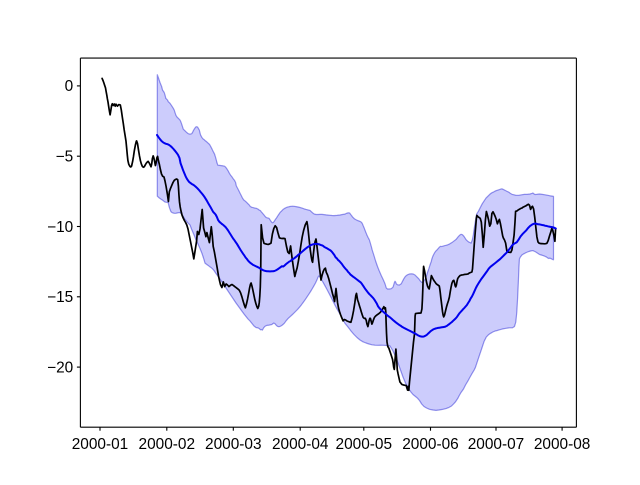  What do you see at coordinates (60, 227) in the screenshot?
I see `svg-text: −10` at bounding box center [60, 227].